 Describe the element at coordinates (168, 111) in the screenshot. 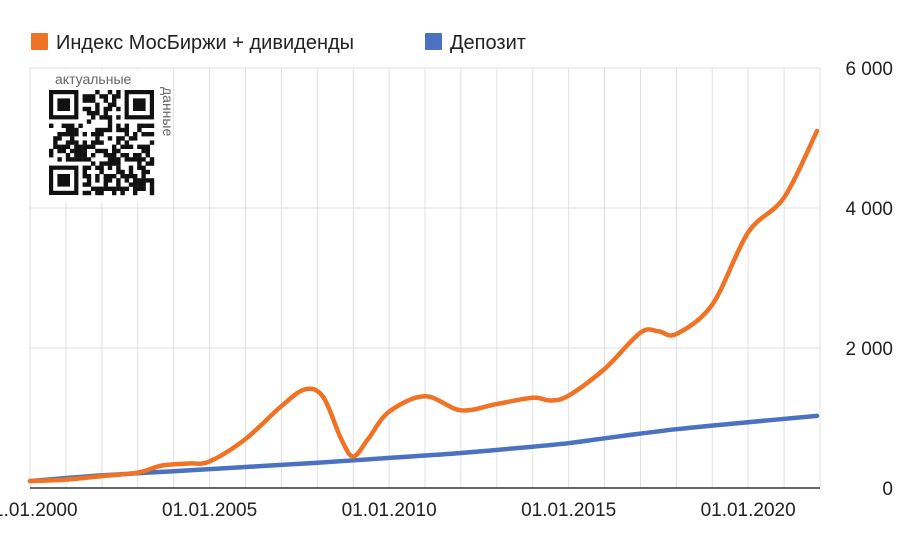

I see `qr-caption-side: данные` at that location.